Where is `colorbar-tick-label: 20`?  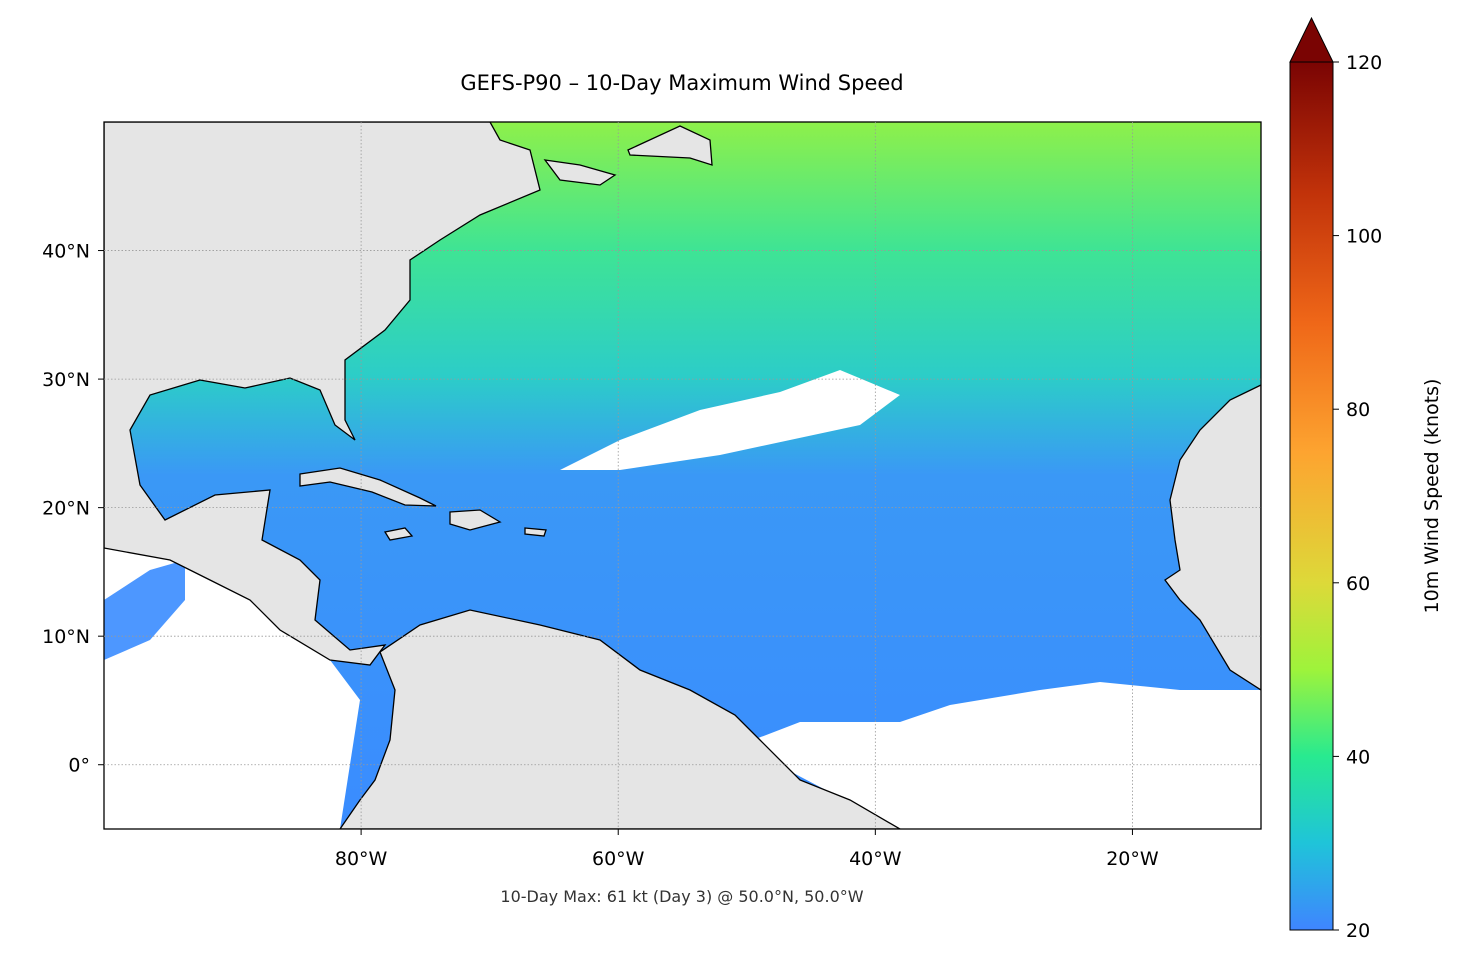 colorbar-tick-label: 20 is located at coordinates (1358, 931).